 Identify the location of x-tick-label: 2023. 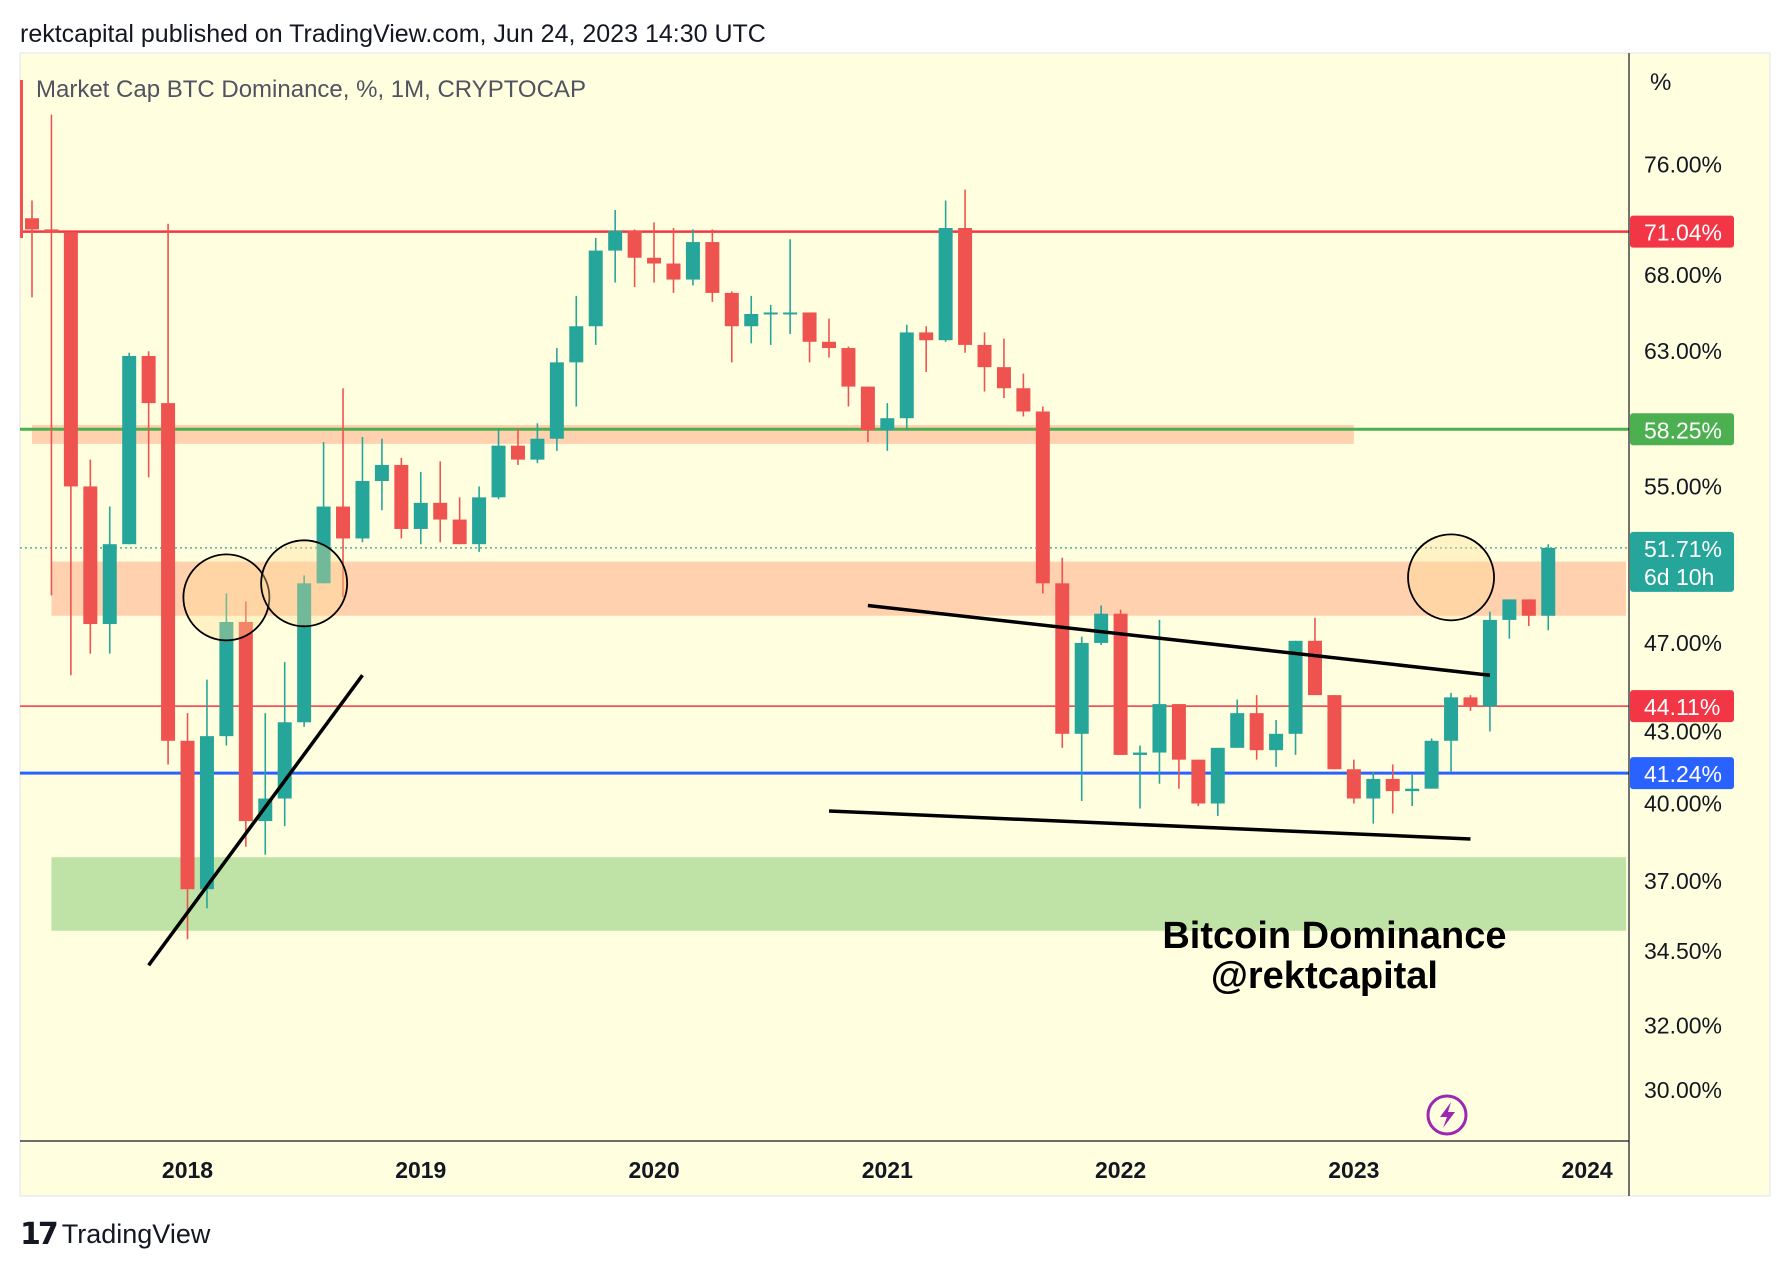
(1353, 1170).